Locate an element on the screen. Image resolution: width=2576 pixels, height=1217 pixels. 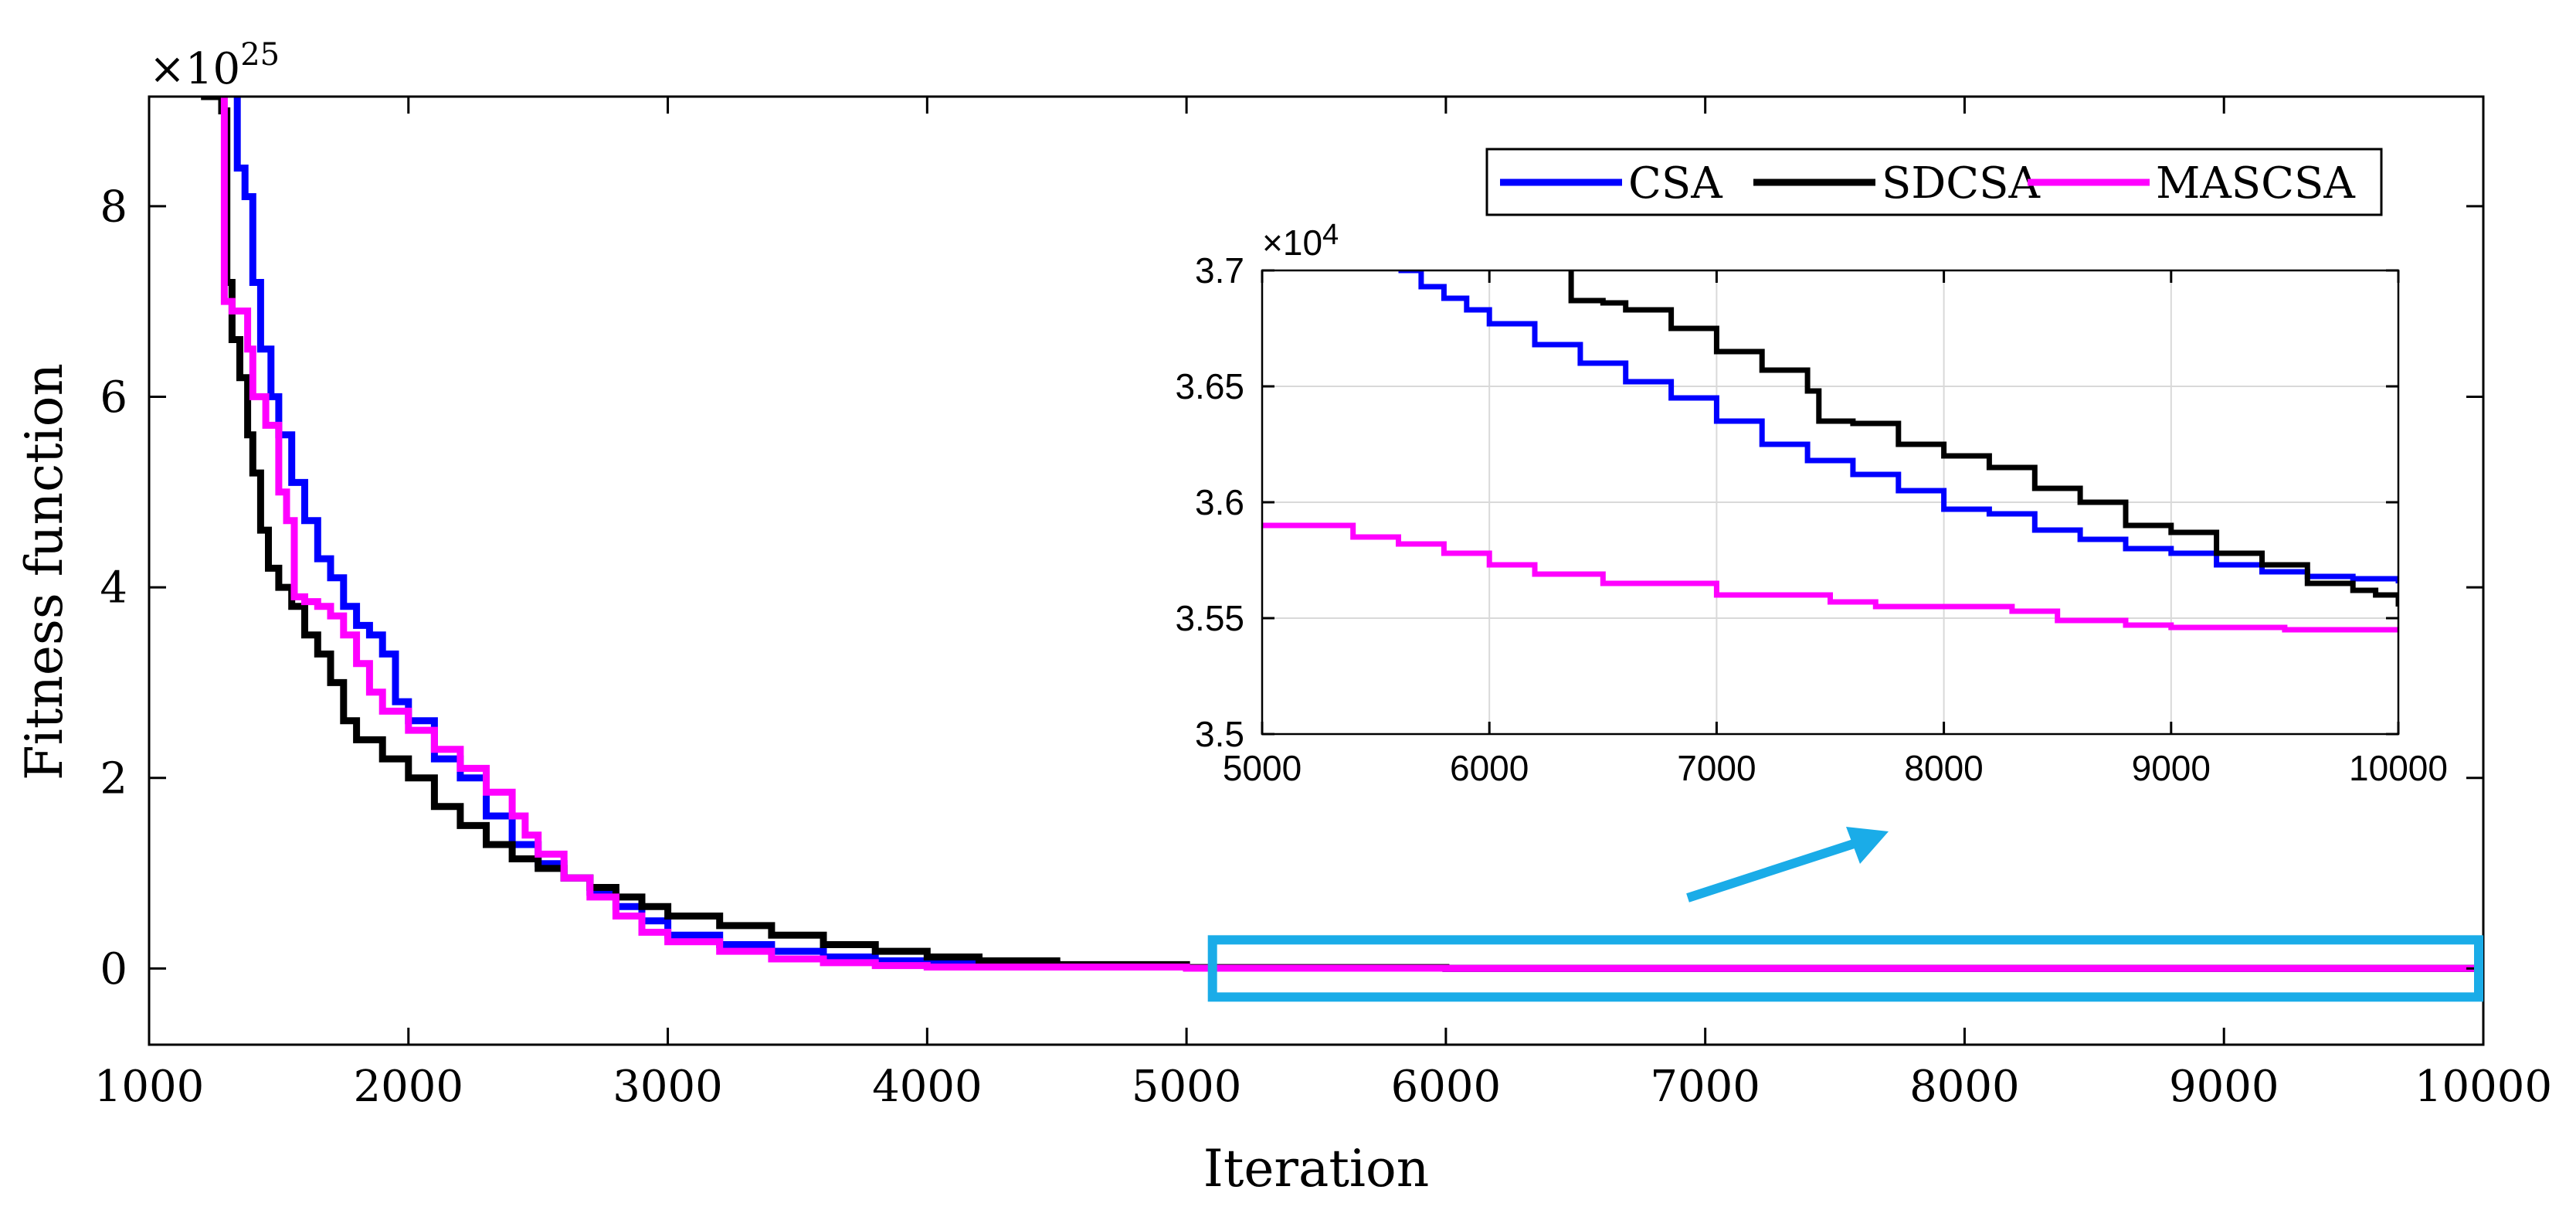
inset-ytick-label-3-65: 3.65 is located at coordinates (1209, 386).